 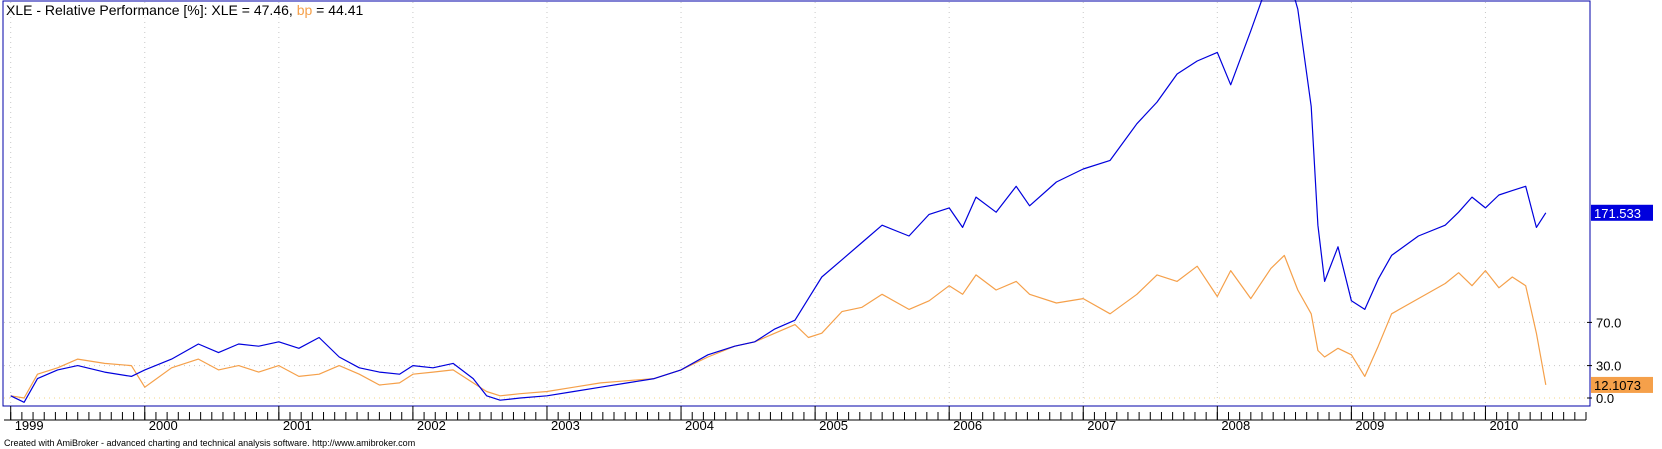 I want to click on x-tick-label: 2004, so click(x=699, y=425).